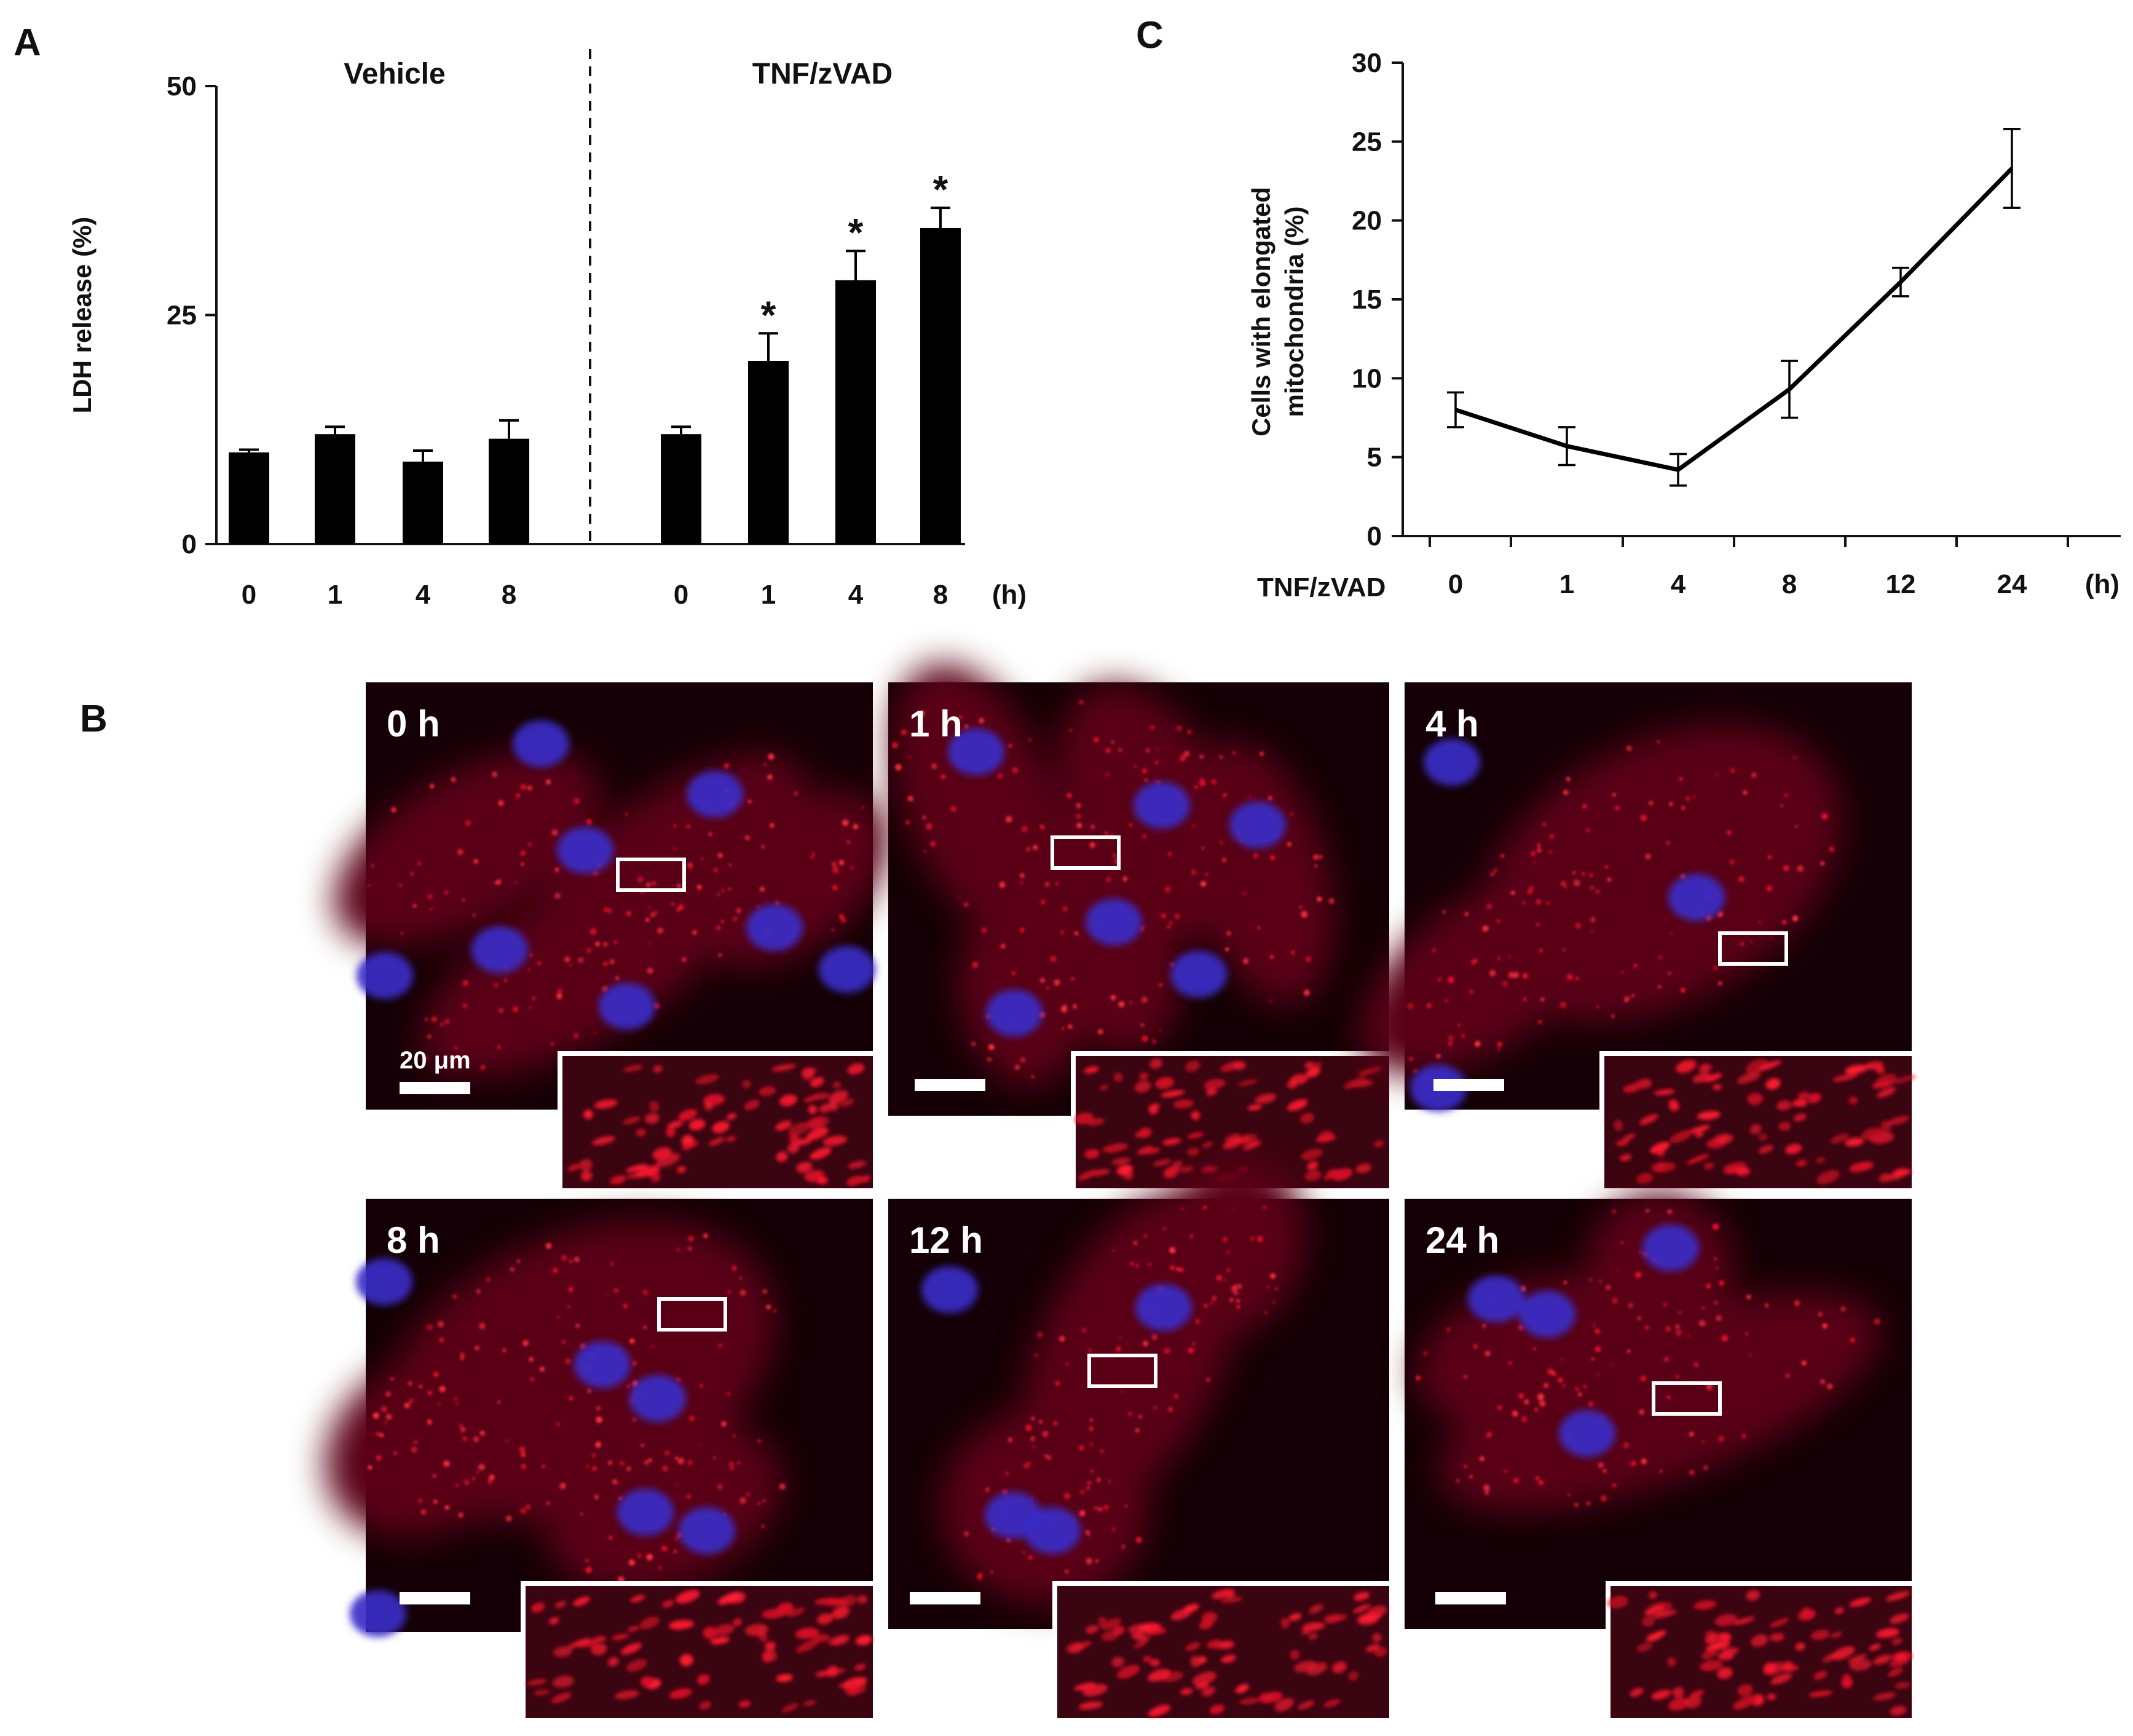  Describe the element at coordinates (1566, 584) in the screenshot. I see `x-tick-label: 1` at that location.